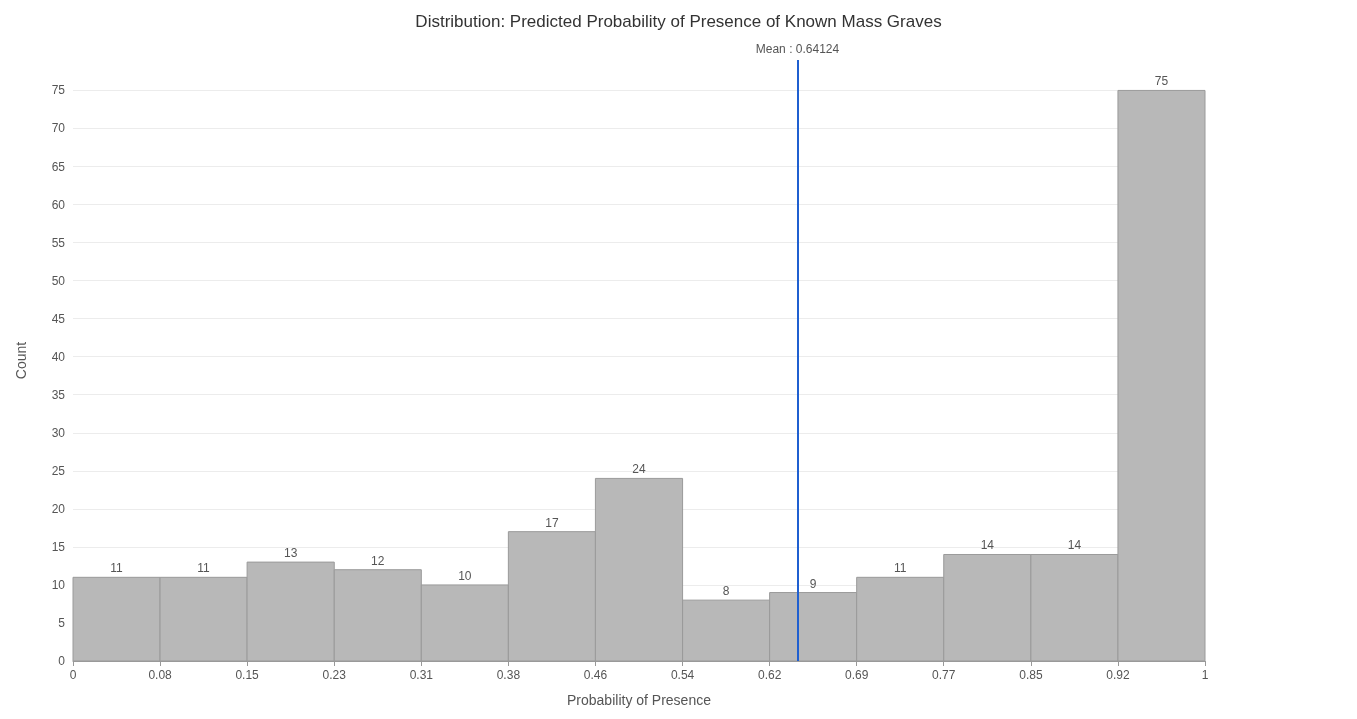 The height and width of the screenshot is (719, 1357). I want to click on data-label: 13, so click(291, 553).